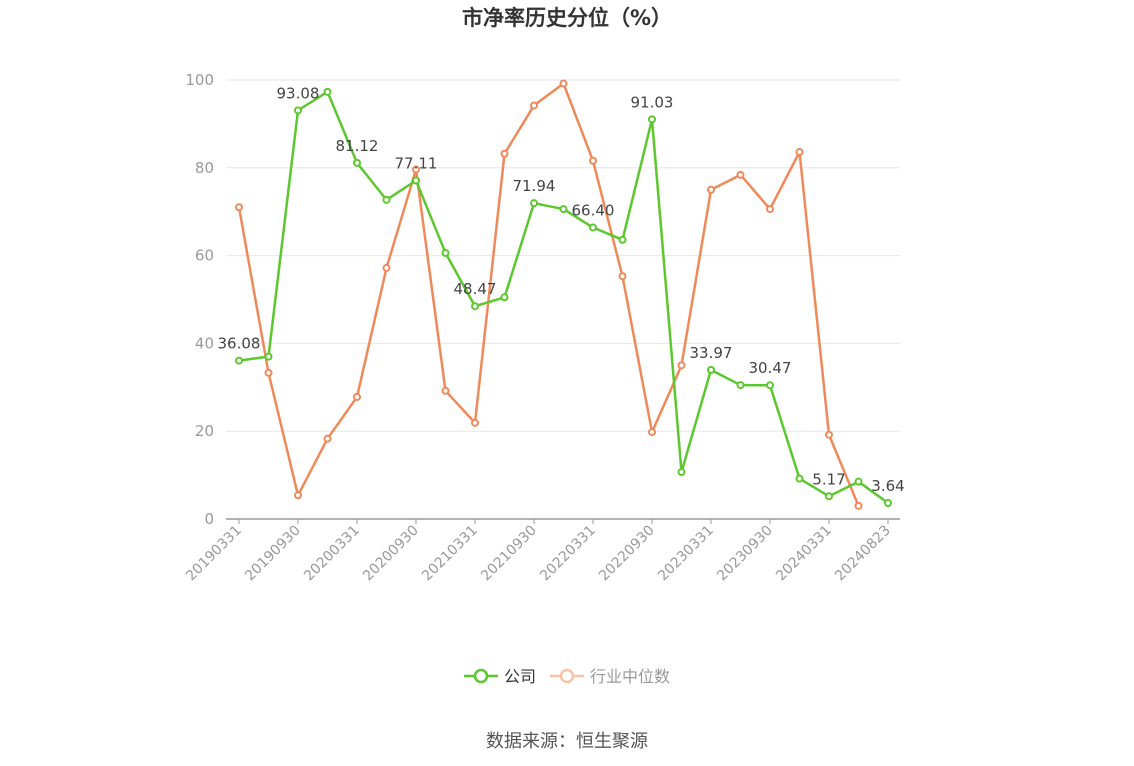 The height and width of the screenshot is (766, 1134). What do you see at coordinates (214, 554) in the screenshot?
I see `x-tick-label: 20190331` at bounding box center [214, 554].